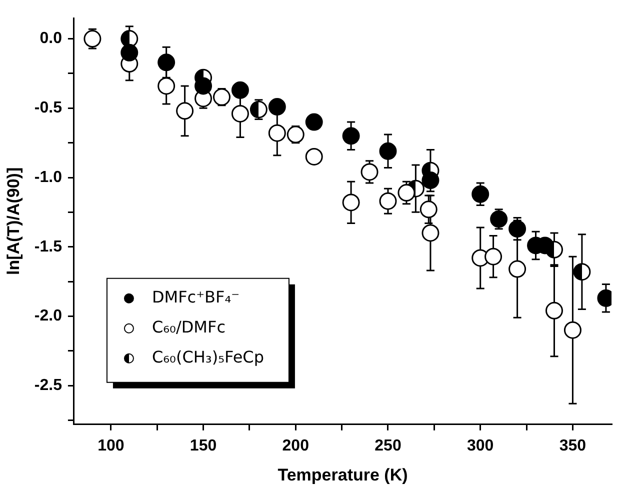 This screenshot has width=621, height=490. I want to click on x-axis-title: Temperature (K), so click(343, 474).